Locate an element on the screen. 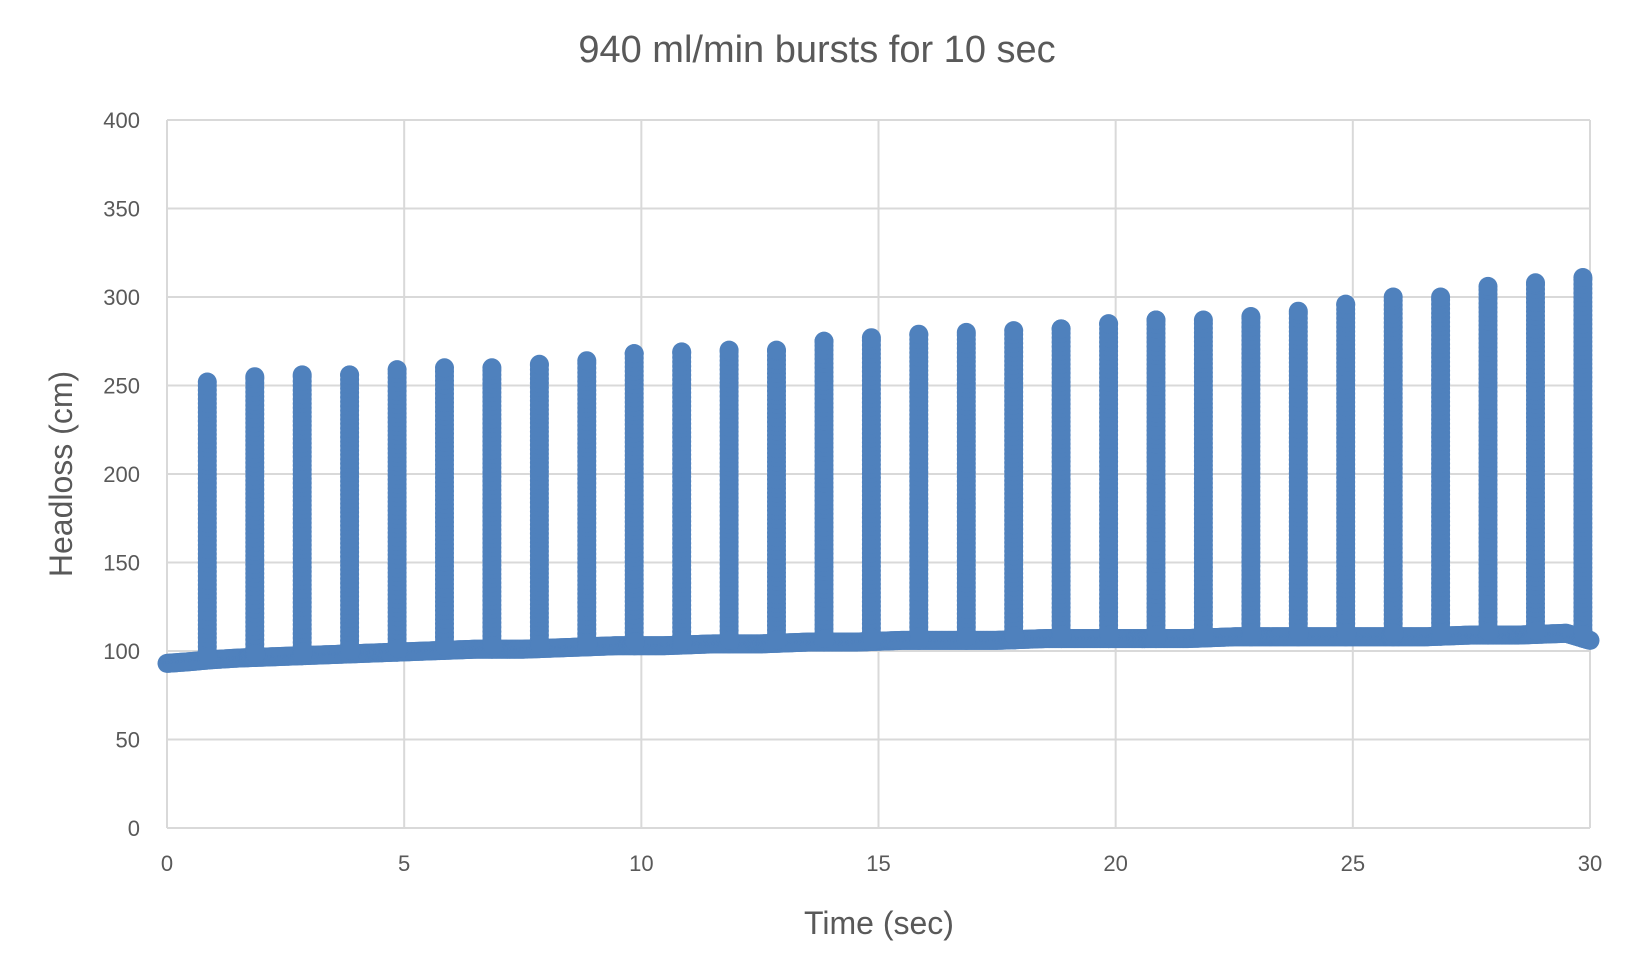 Image resolution: width=1625 pixels, height=974 pixels. y-tick-label: 300 is located at coordinates (121, 297).